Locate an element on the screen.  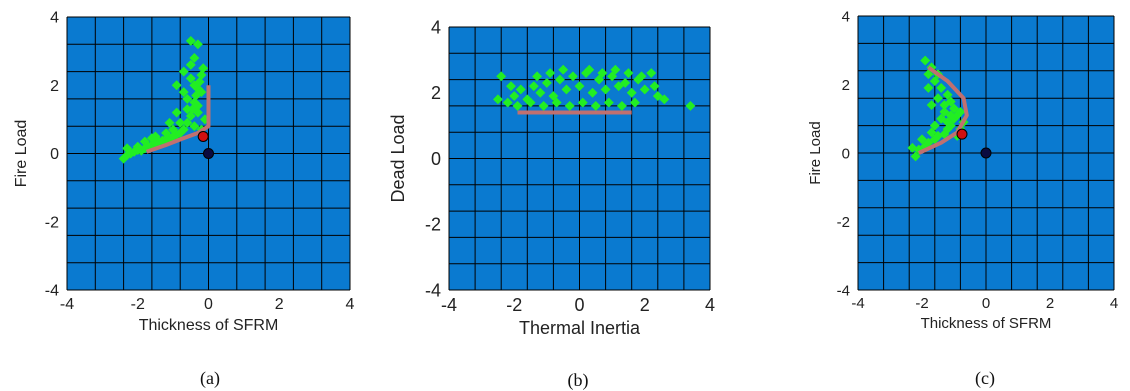
limit-state-curve is located at coordinates (178, 119).